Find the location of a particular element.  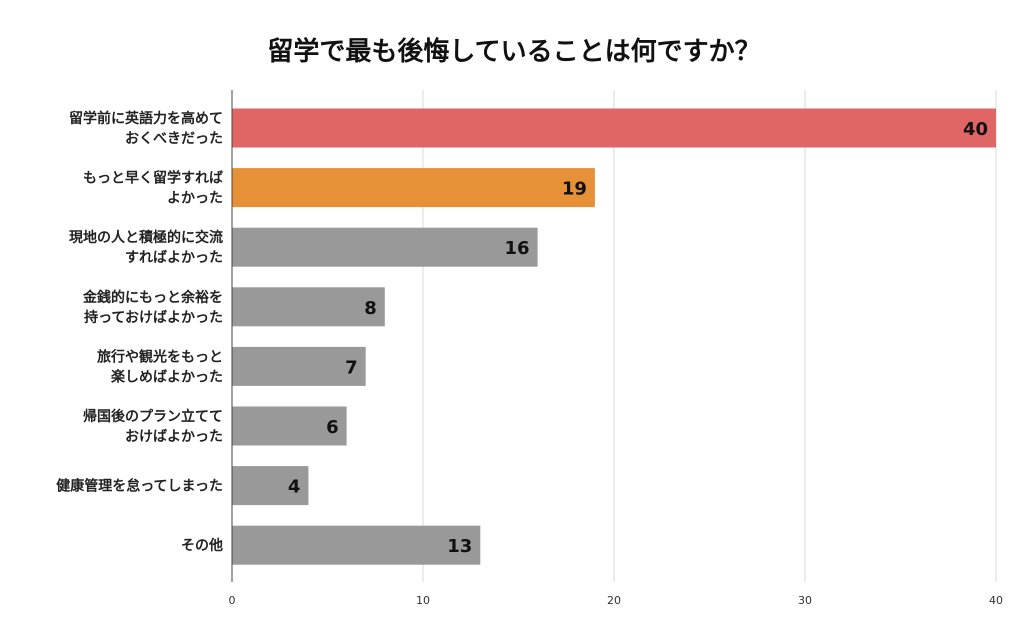

category-label: 現地の人と積極的に交流 is located at coordinates (146, 237).